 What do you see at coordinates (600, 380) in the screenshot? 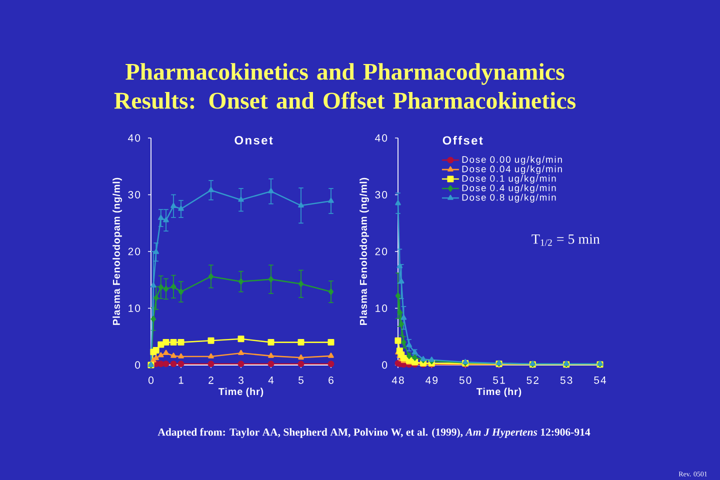
I see `x-tick-label: 54` at bounding box center [600, 380].